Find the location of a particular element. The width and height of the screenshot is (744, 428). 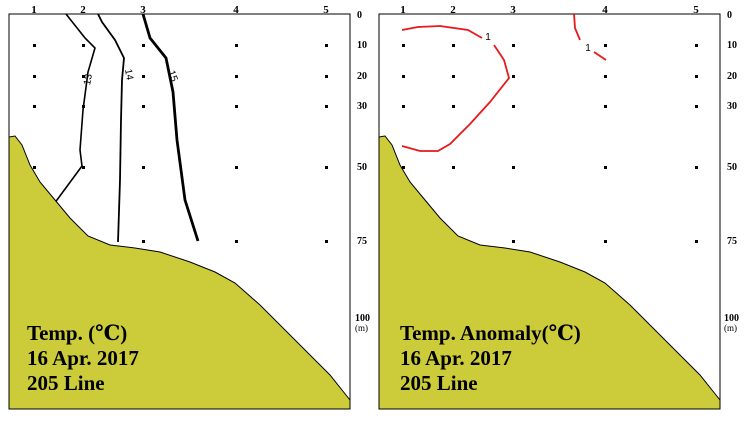

contour-label-anomaly-1: 1 is located at coordinates (488, 37).